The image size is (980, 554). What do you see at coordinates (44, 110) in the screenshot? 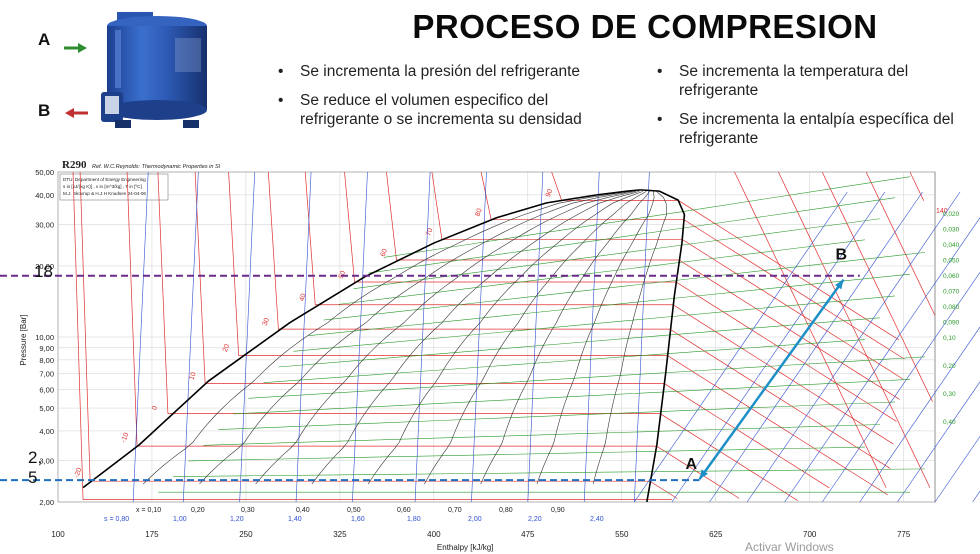
I see `label-b: B` at bounding box center [44, 110].